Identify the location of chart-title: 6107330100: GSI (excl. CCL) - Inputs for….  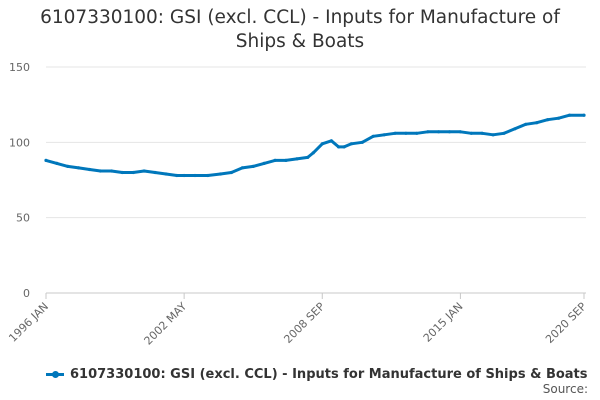
(300, 30).